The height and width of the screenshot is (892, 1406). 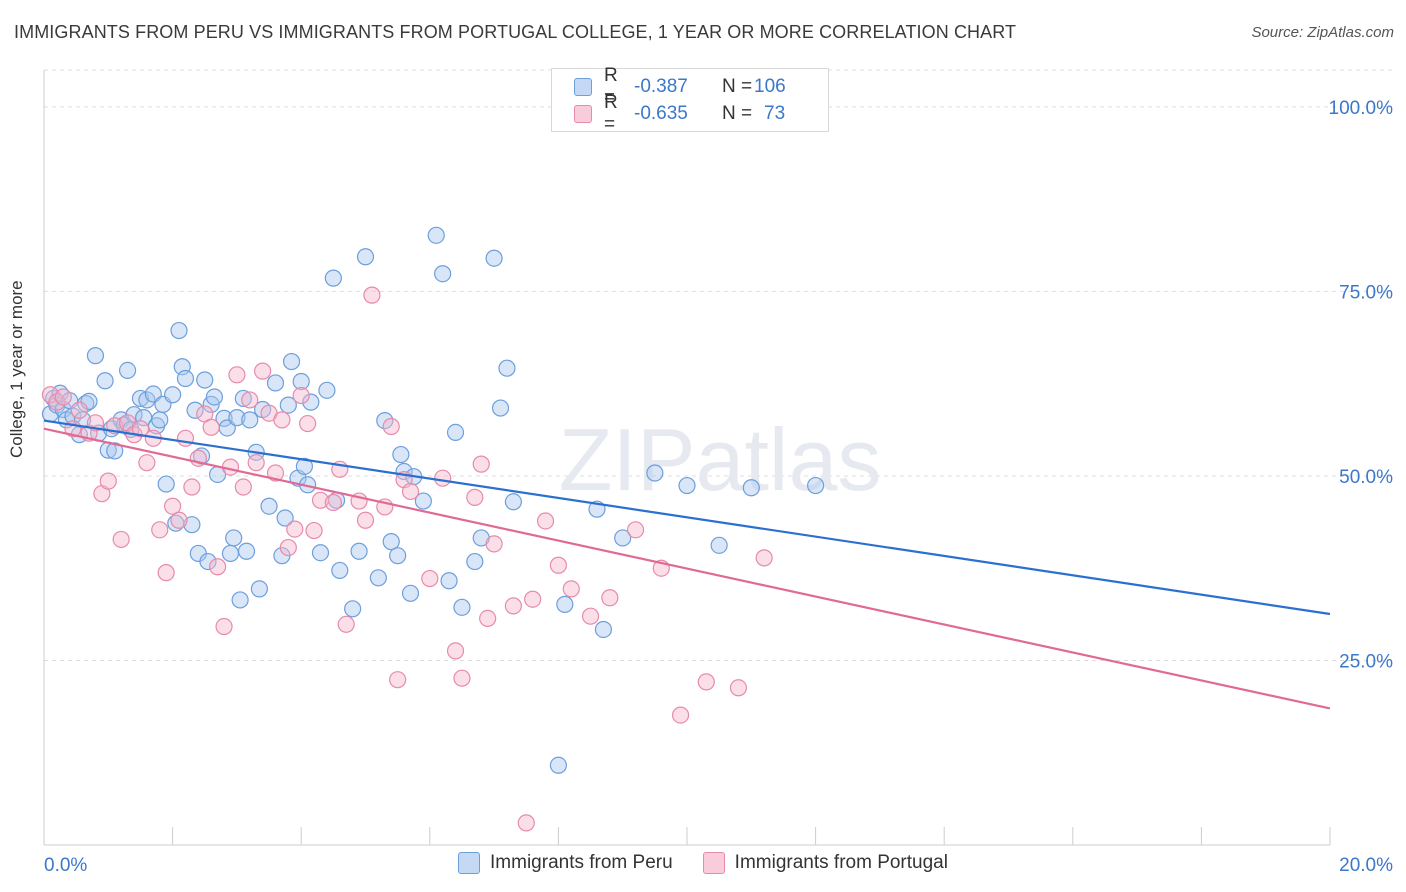 What do you see at coordinates (1322, 32) in the screenshot?
I see `source-label: Source: ZipAtlas.com` at bounding box center [1322, 32].